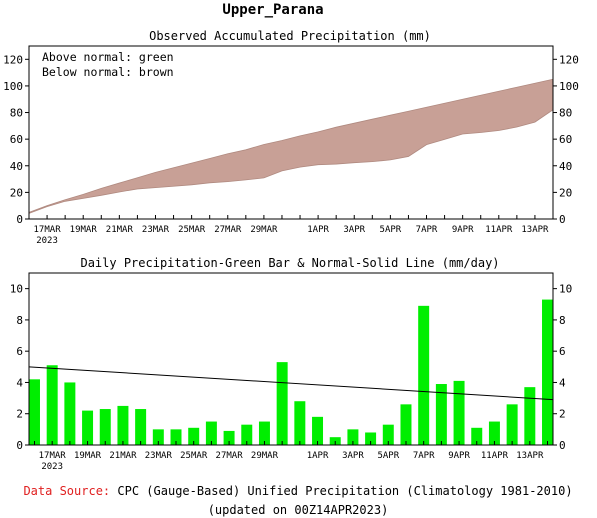  Describe the element at coordinates (194, 456) in the screenshot. I see `bottom-xtick-label: 25MAR` at that location.